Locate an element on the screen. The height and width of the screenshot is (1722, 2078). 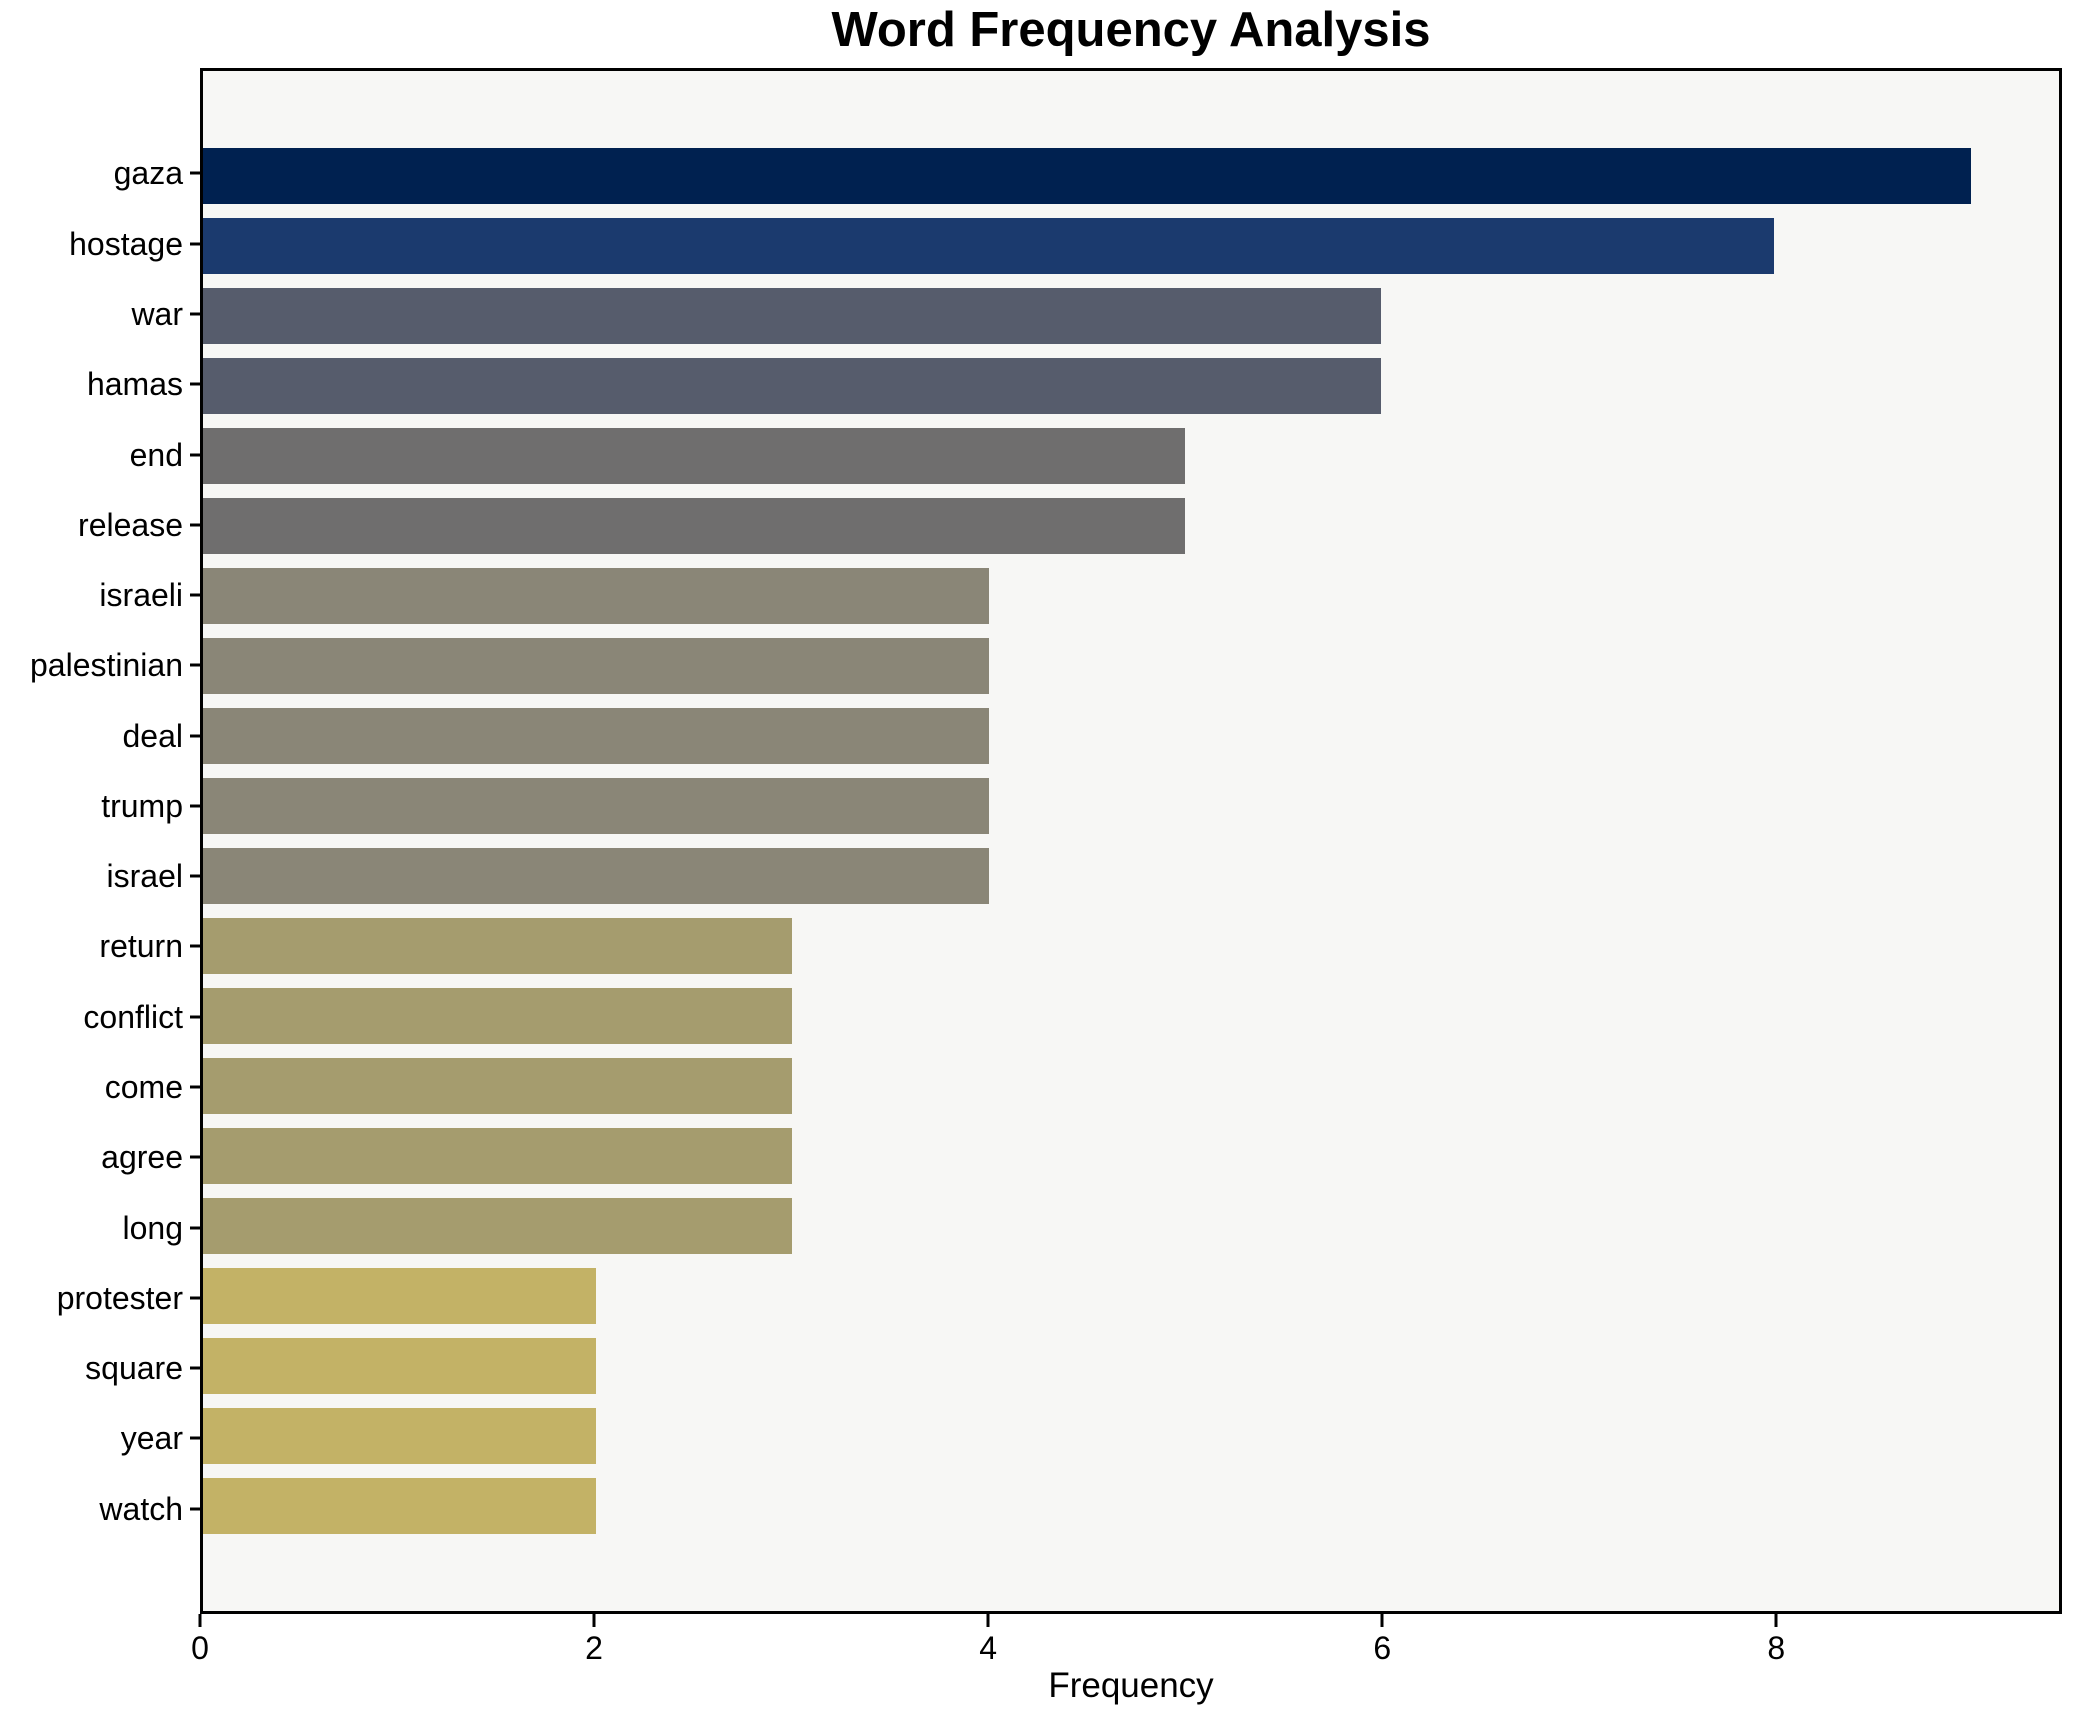
bar-israel is located at coordinates (596, 876).